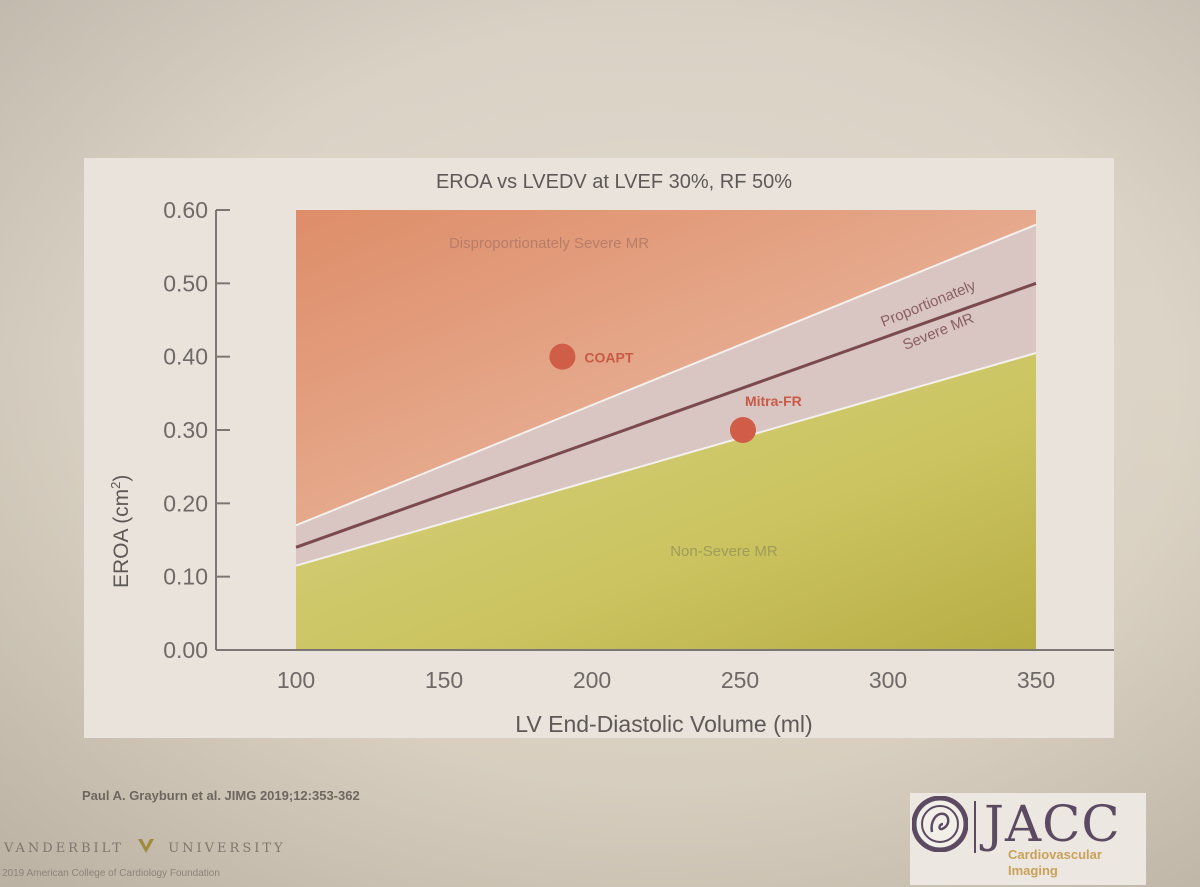 The width and height of the screenshot is (1200, 887). I want to click on x-axis-label: LV End-Diastolic Volume (ml), so click(663, 724).